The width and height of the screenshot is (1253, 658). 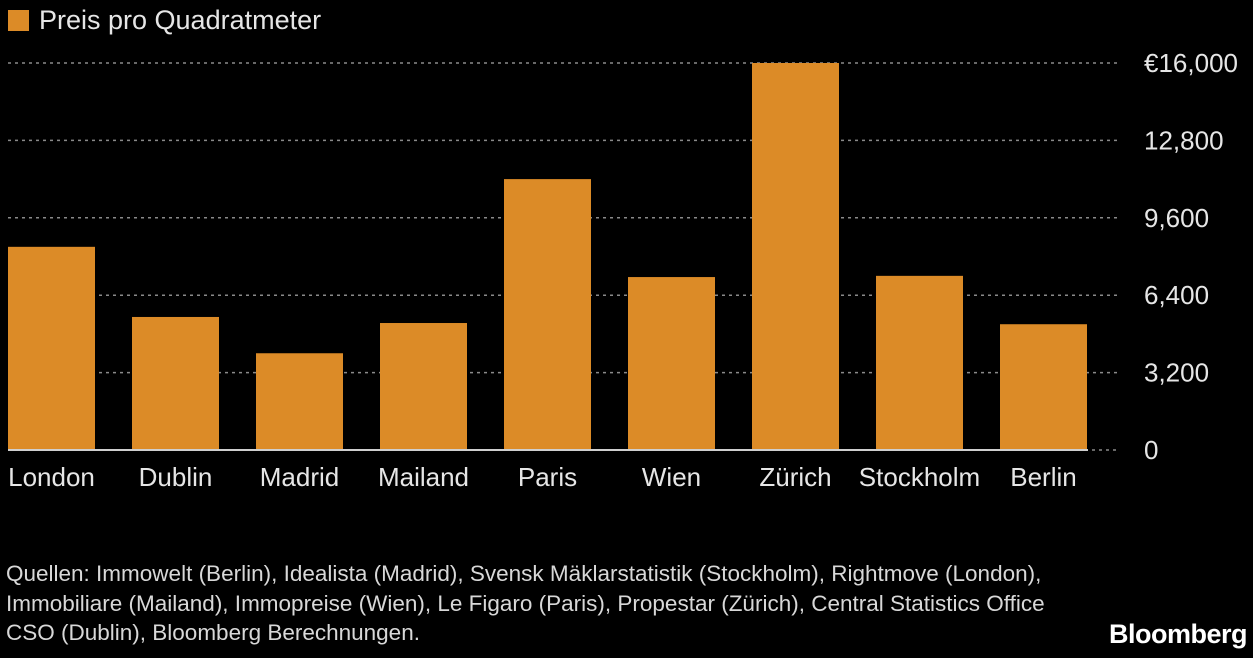 What do you see at coordinates (1184, 140) in the screenshot?
I see `y-tick-label: 12,800` at bounding box center [1184, 140].